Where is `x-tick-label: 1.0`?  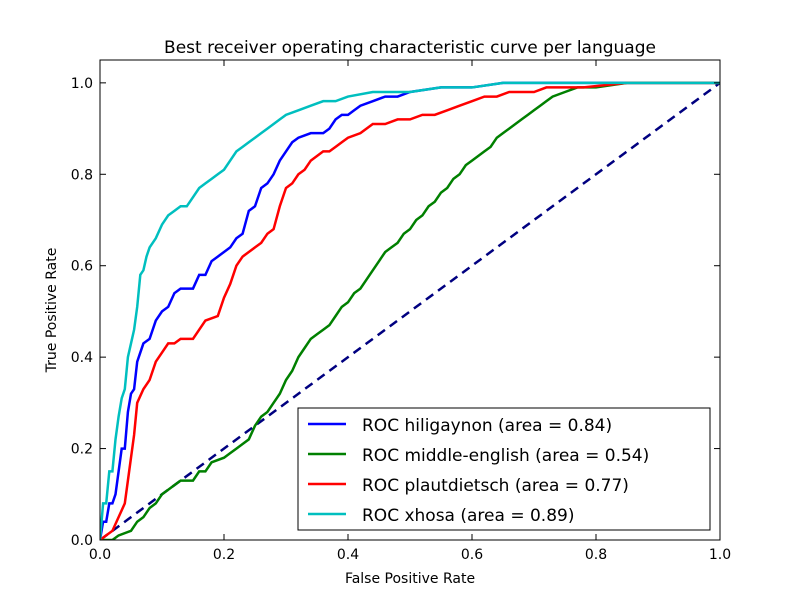
x-tick-label: 1.0 is located at coordinates (720, 555).